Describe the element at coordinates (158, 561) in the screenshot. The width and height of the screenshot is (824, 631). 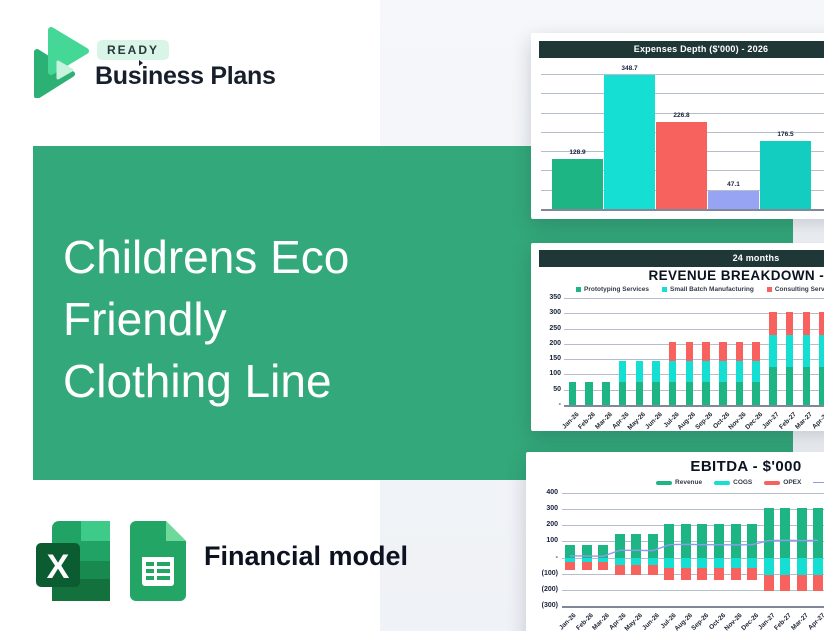
I see `google-sheets-icon` at that location.